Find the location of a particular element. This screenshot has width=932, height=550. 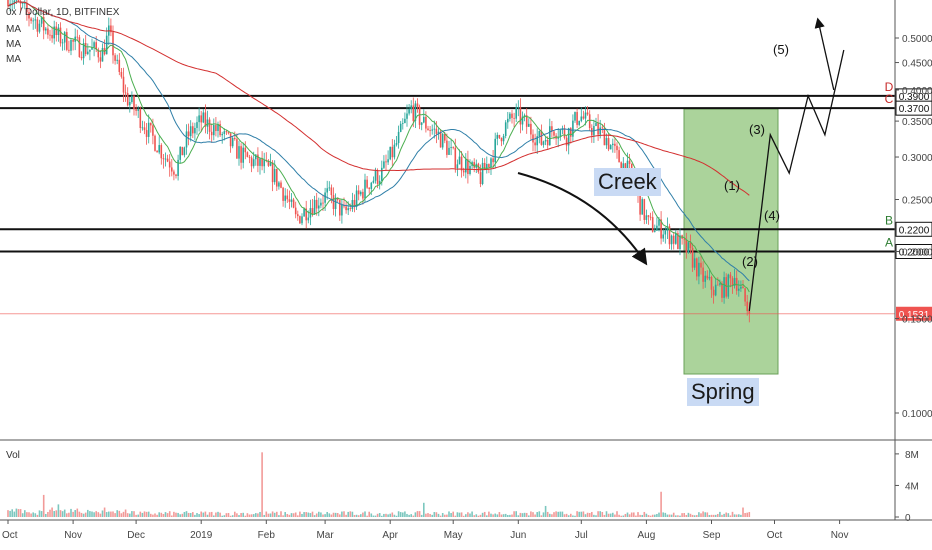

projection-box is located at coordinates (731, 241).